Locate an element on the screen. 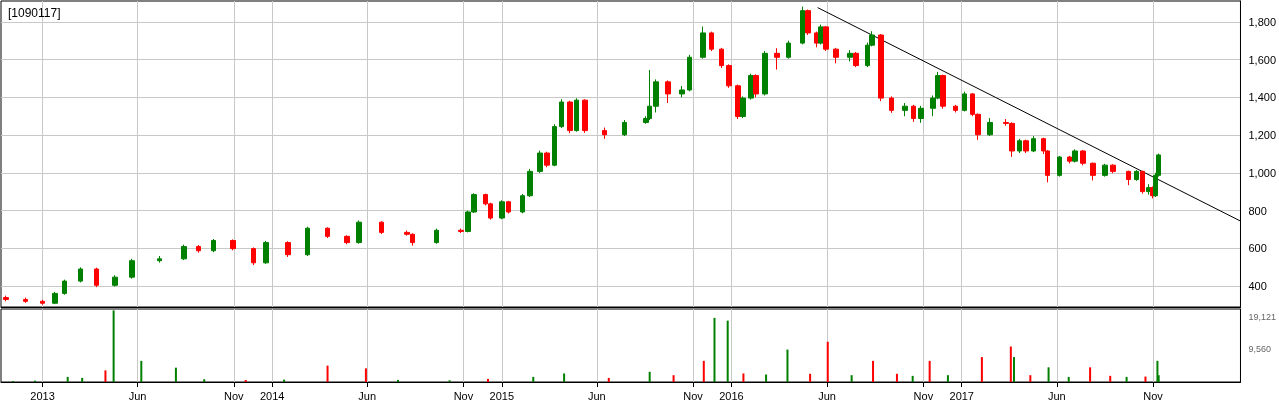 The width and height of the screenshot is (1279, 401). y-tick-label: 1,600 is located at coordinates (1262, 59).